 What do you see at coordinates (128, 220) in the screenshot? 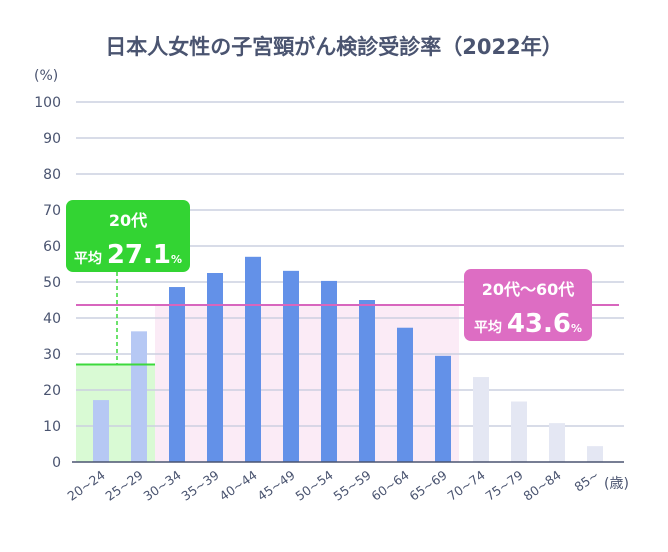
I see `callout-20s-header: 20代` at bounding box center [128, 220].